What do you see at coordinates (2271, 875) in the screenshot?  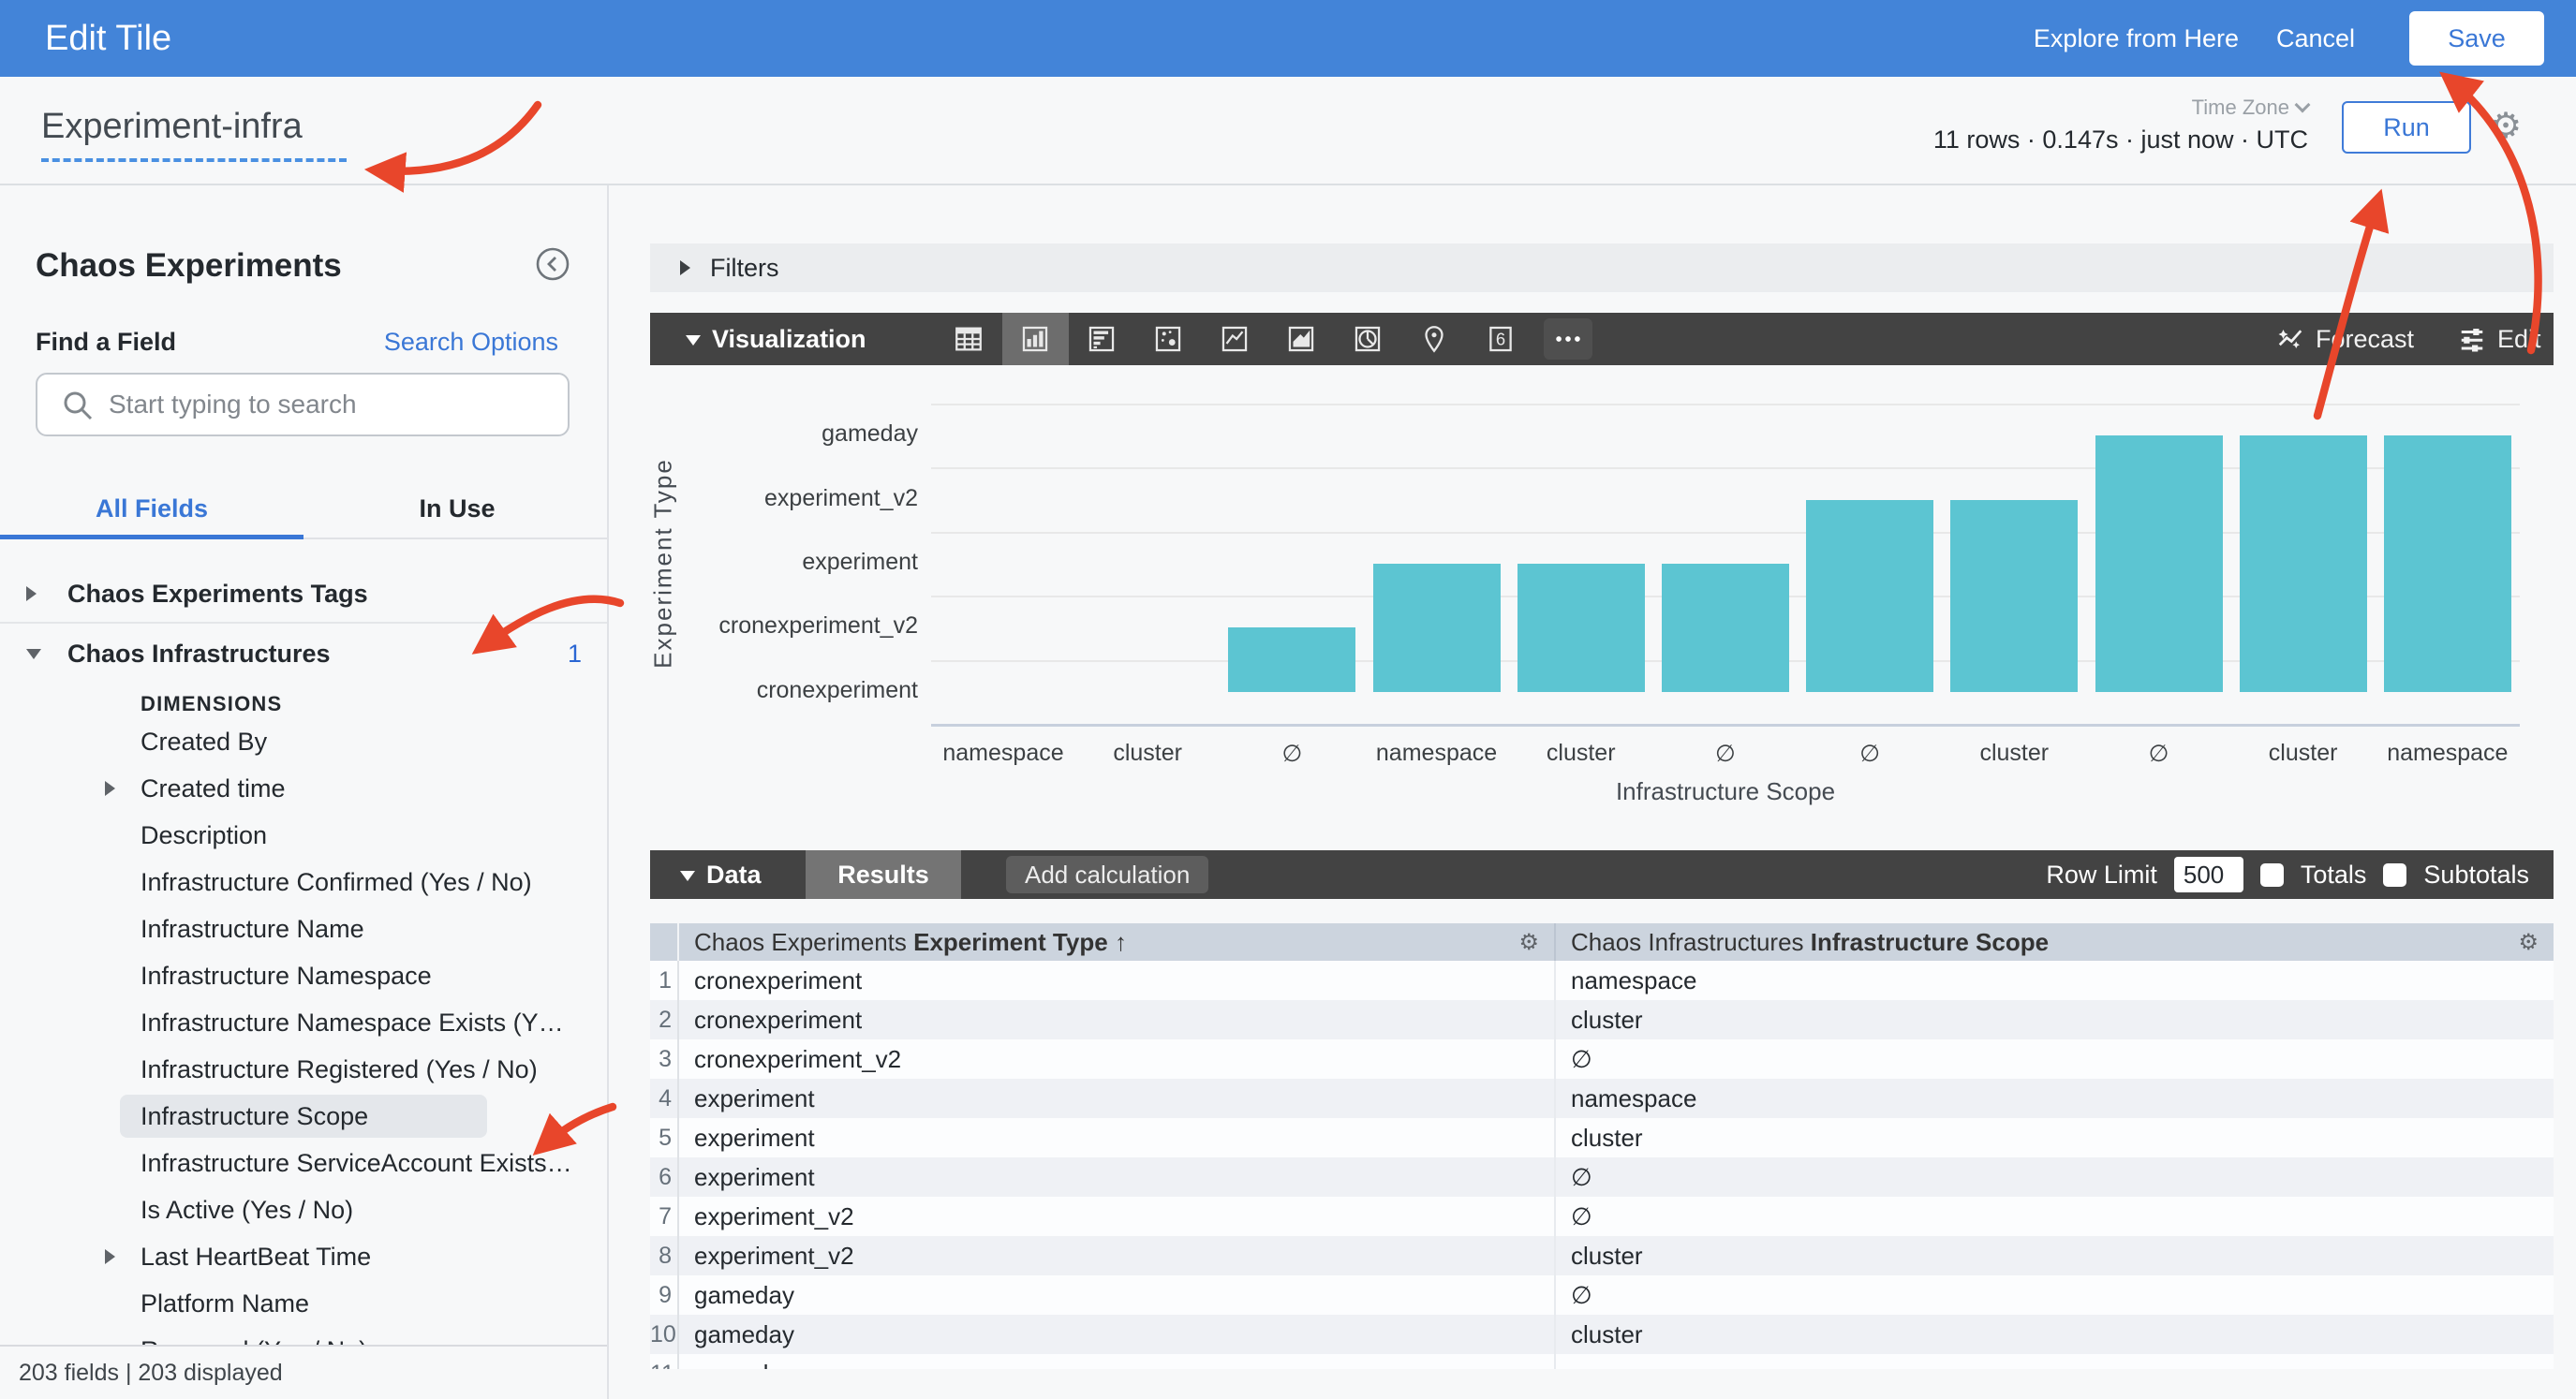 I see `totals-checkbox` at bounding box center [2271, 875].